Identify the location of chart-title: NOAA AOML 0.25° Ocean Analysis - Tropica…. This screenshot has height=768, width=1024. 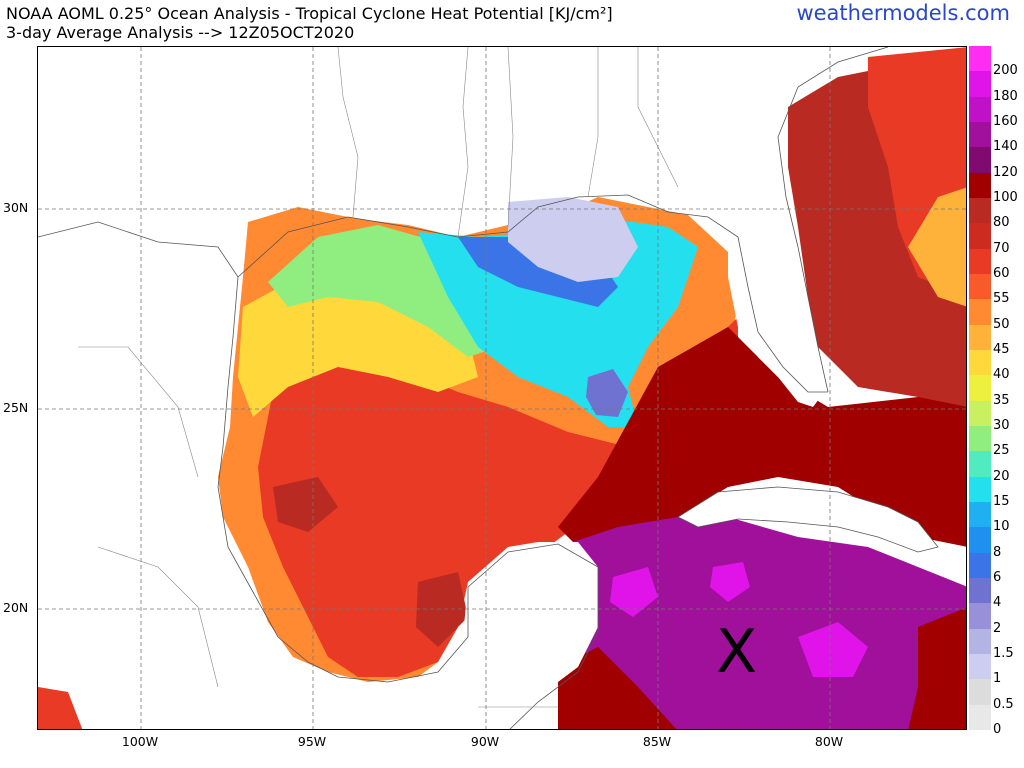
(309, 23).